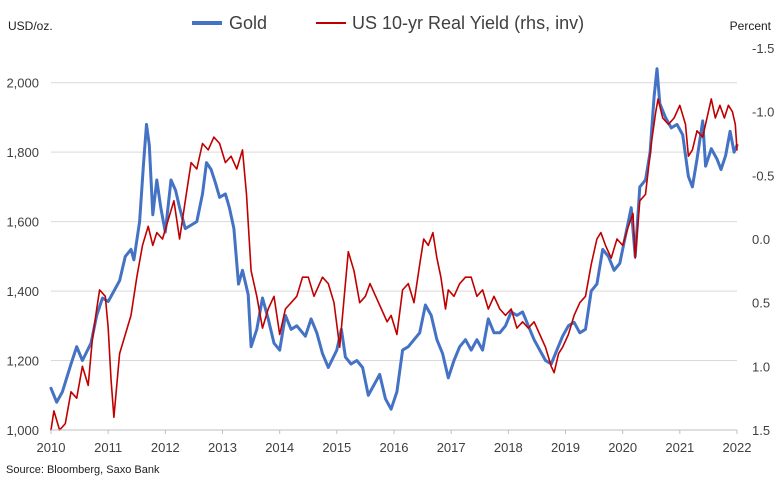 Image resolution: width=779 pixels, height=480 pixels. Describe the element at coordinates (763, 48) in the screenshot. I see `y-right-tick-label: -1.5` at that location.